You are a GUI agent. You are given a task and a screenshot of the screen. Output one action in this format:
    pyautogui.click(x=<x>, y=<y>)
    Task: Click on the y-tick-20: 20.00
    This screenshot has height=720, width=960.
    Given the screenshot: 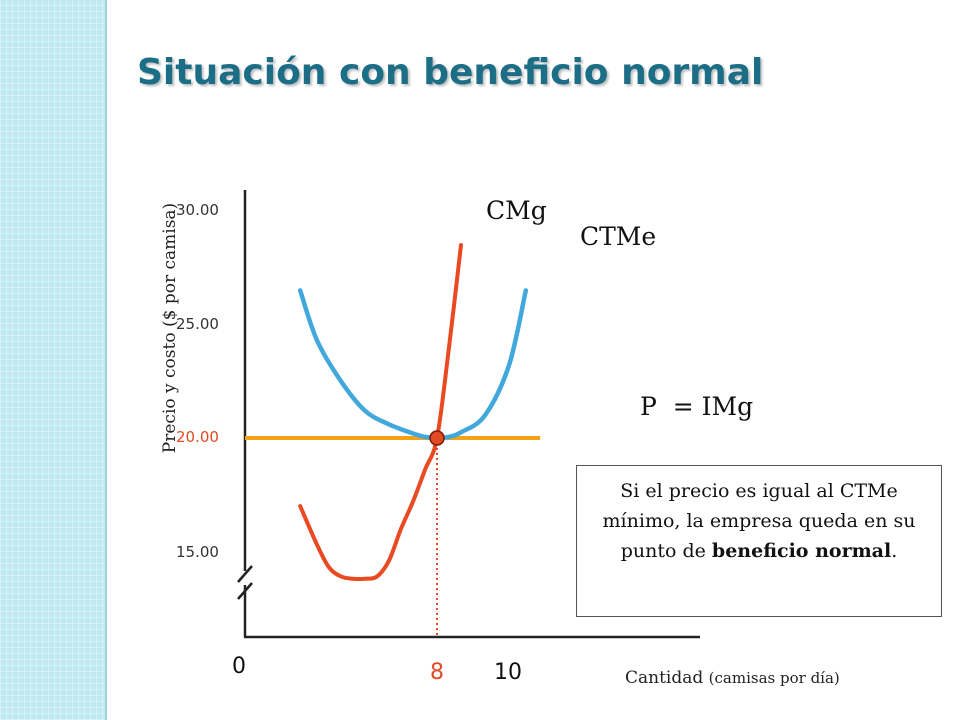 What is the action you would take?
    pyautogui.click(x=197, y=437)
    